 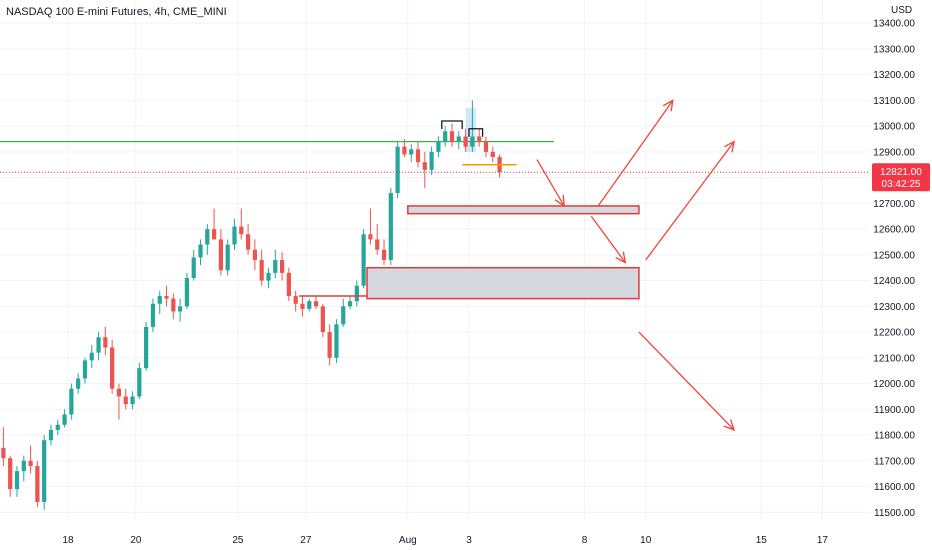 What do you see at coordinates (476, 132) in the screenshot?
I see `bracket-mark` at bounding box center [476, 132].